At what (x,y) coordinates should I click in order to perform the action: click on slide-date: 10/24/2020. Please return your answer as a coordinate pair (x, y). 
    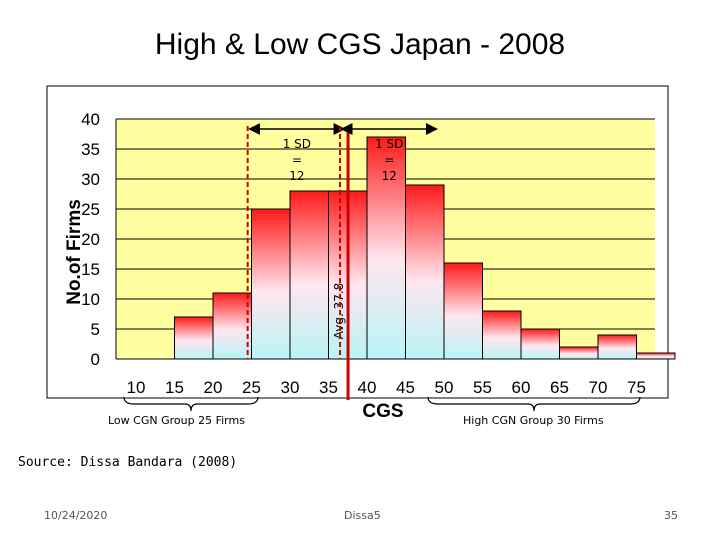
    Looking at the image, I should click on (76, 515).